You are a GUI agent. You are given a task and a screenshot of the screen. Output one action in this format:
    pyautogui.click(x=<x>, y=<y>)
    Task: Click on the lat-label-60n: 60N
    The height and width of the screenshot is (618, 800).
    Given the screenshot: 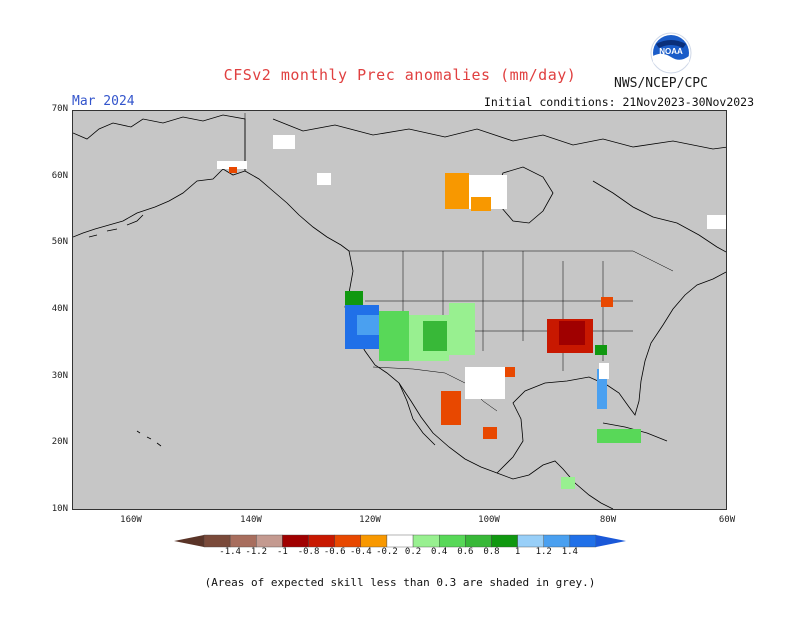 What is the action you would take?
    pyautogui.click(x=59, y=176)
    